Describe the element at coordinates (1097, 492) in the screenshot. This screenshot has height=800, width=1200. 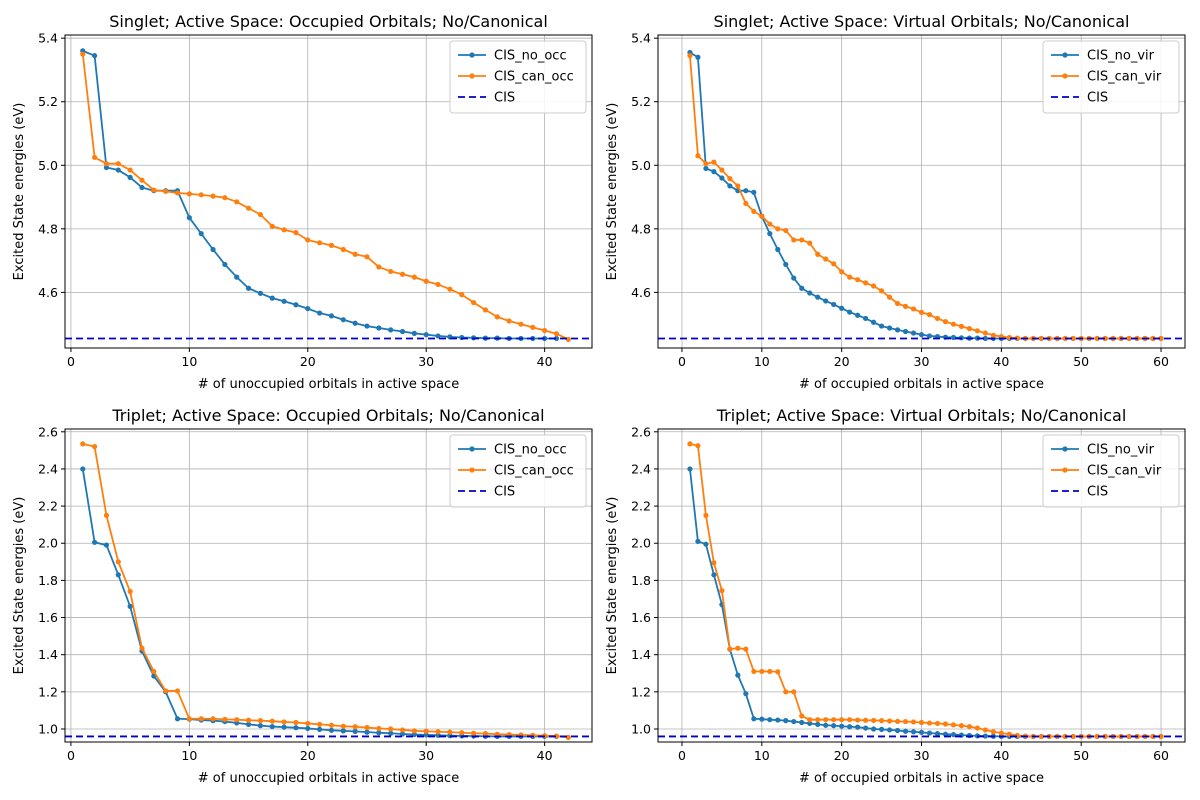
I see `legend-label: CIS` at that location.